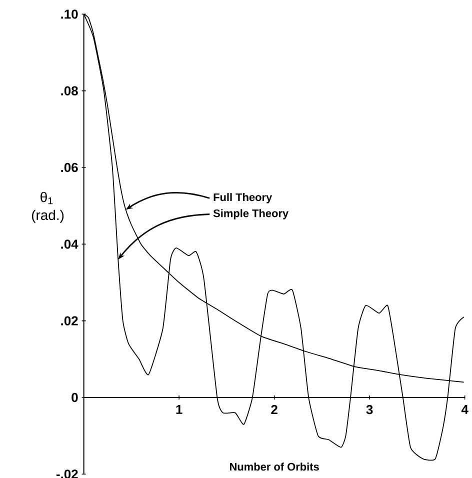 This screenshot has height=478, width=472. What do you see at coordinates (274, 466) in the screenshot?
I see `x-axis-title: Number of Orbits` at bounding box center [274, 466].